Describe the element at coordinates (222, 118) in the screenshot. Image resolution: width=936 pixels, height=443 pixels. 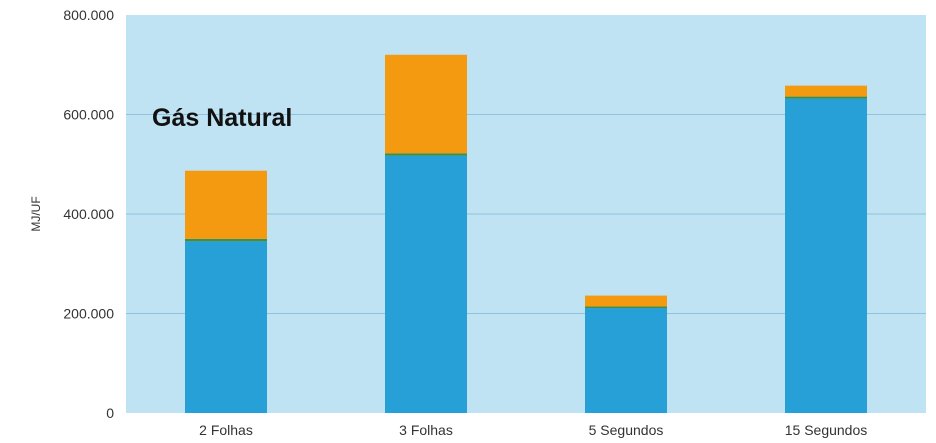
I see `chart-title: Gás Natural` at that location.